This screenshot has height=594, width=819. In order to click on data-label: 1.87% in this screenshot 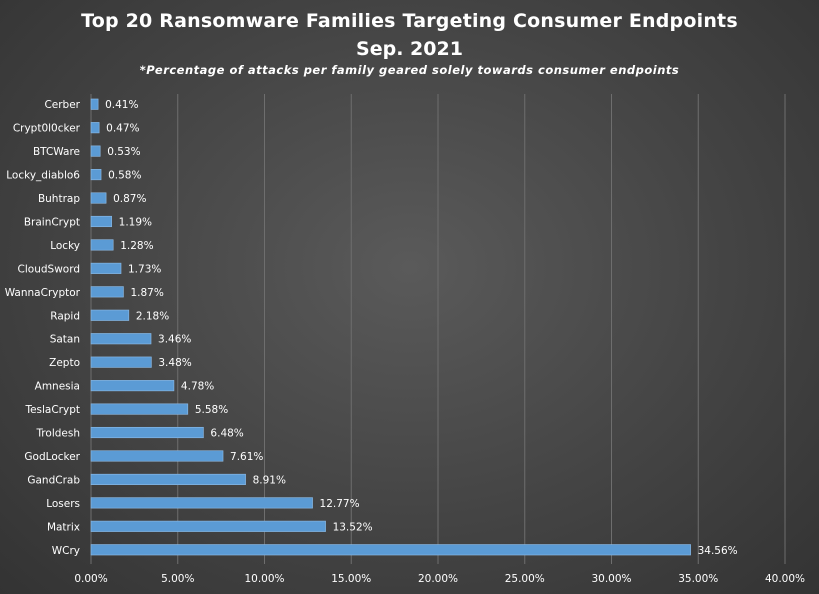, I will do `click(146, 293)`.